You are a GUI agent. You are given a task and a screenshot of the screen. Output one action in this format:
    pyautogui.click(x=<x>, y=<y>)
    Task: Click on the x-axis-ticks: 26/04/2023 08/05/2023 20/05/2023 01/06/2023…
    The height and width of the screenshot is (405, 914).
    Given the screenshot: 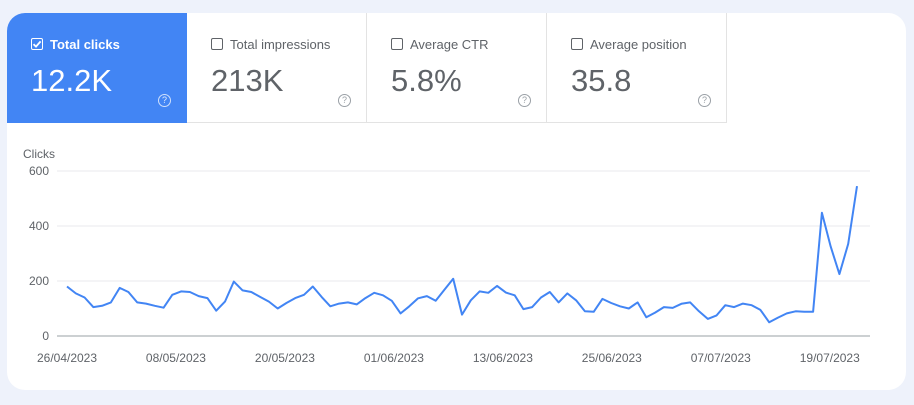 What is the action you would take?
    pyautogui.click(x=448, y=358)
    